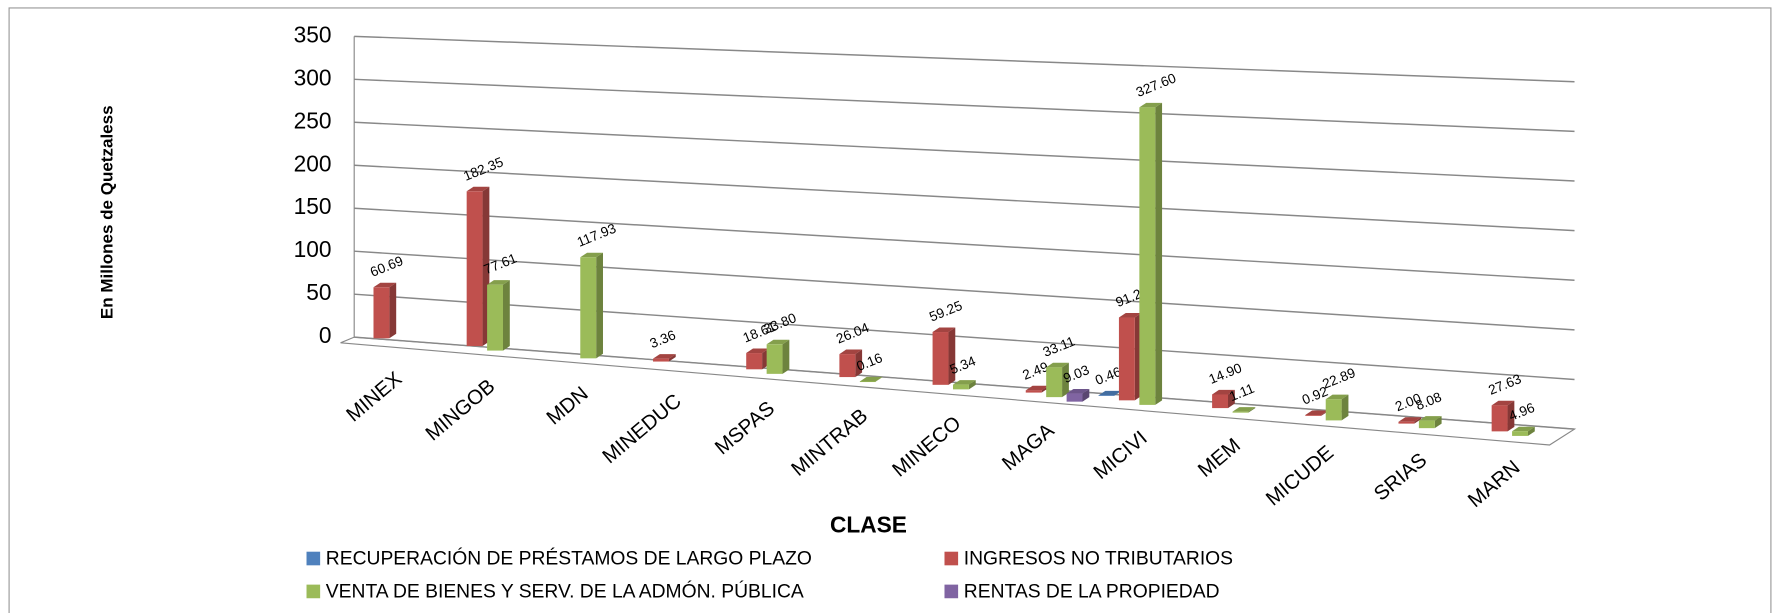 The height and width of the screenshot is (613, 1780). What do you see at coordinates (313, 206) in the screenshot?
I see `y-tick-label: 150` at bounding box center [313, 206].